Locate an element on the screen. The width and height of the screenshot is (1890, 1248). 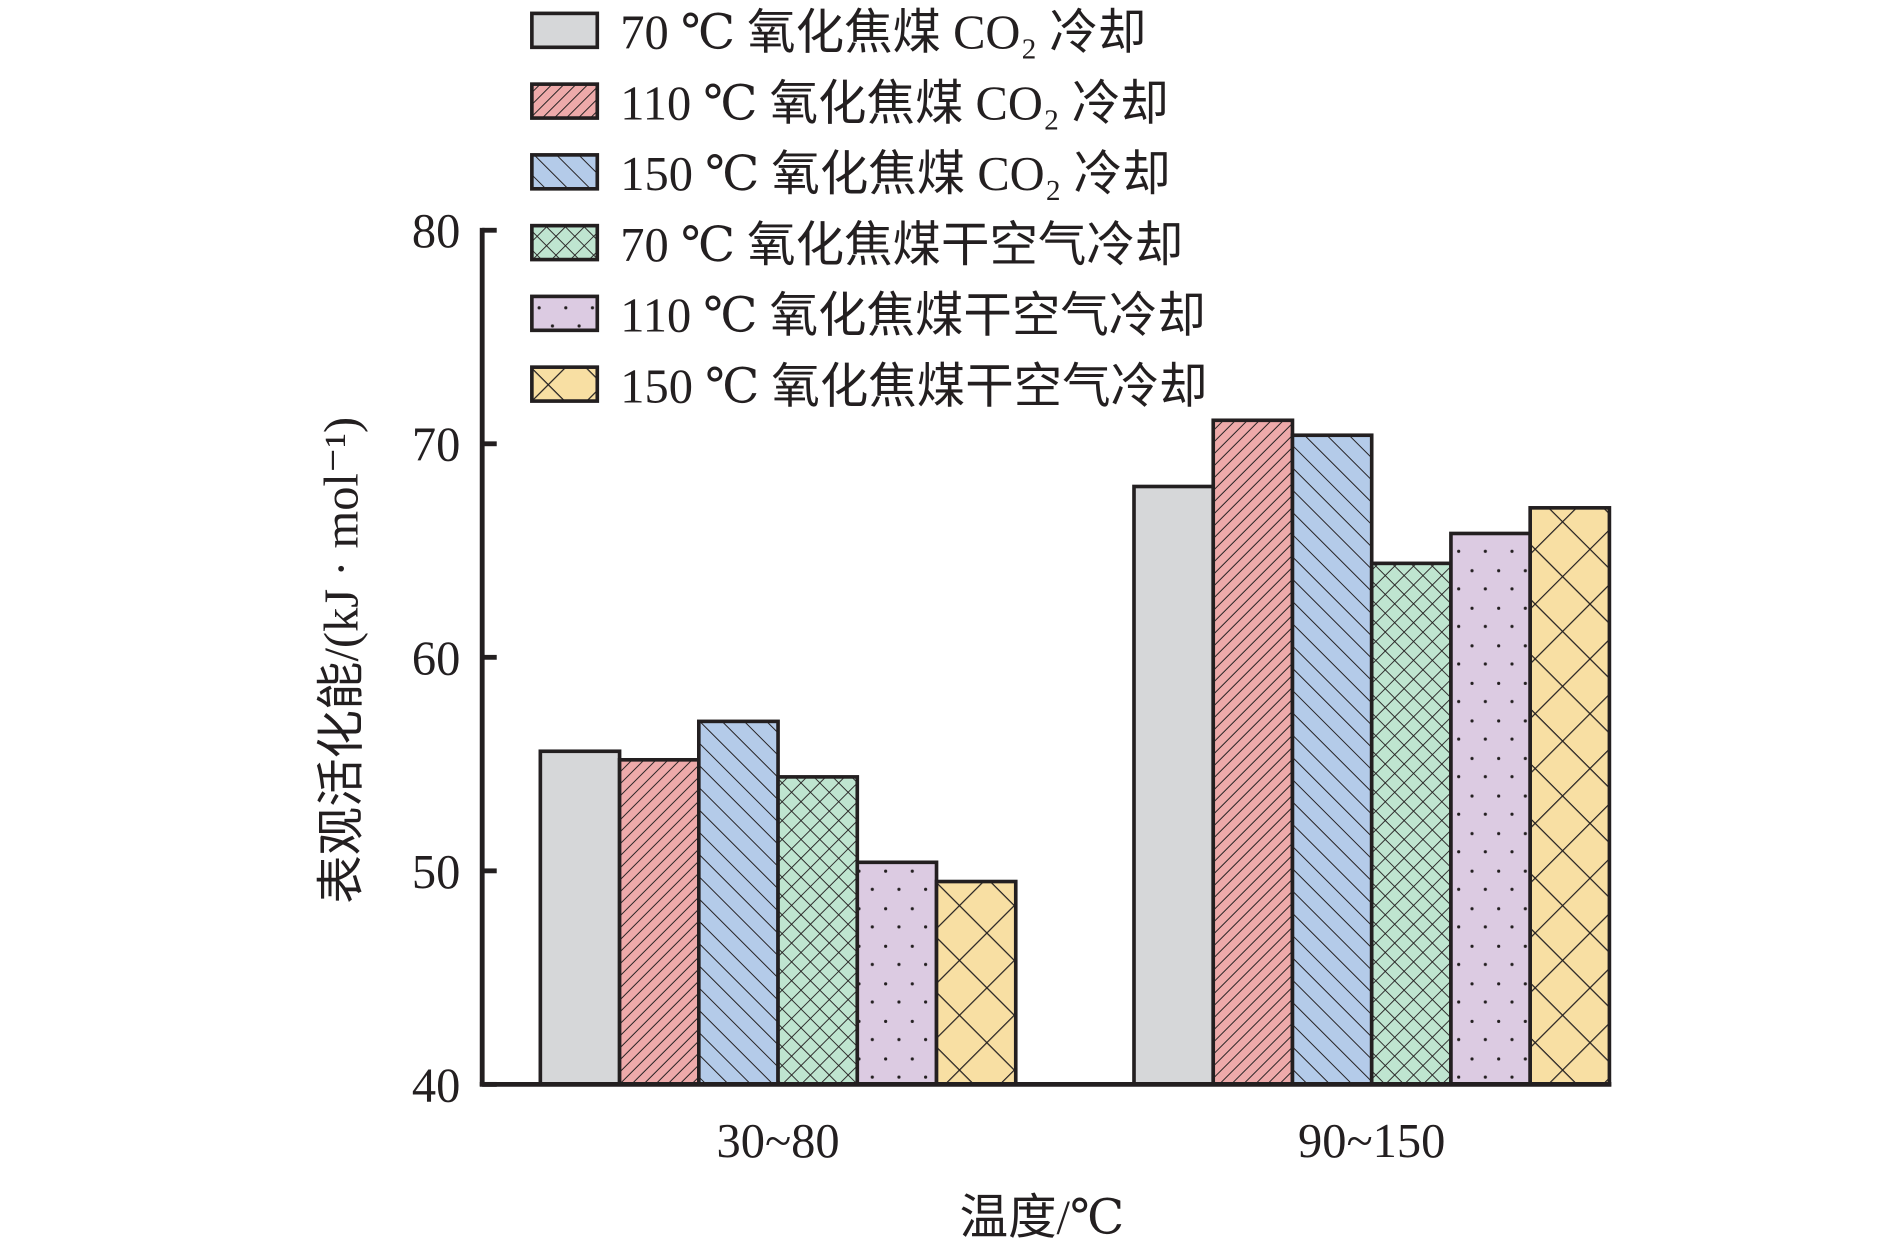
legend-label: 150 ℃ 氧化焦煤 CO₂ 冷却 is located at coordinates (895, 174).